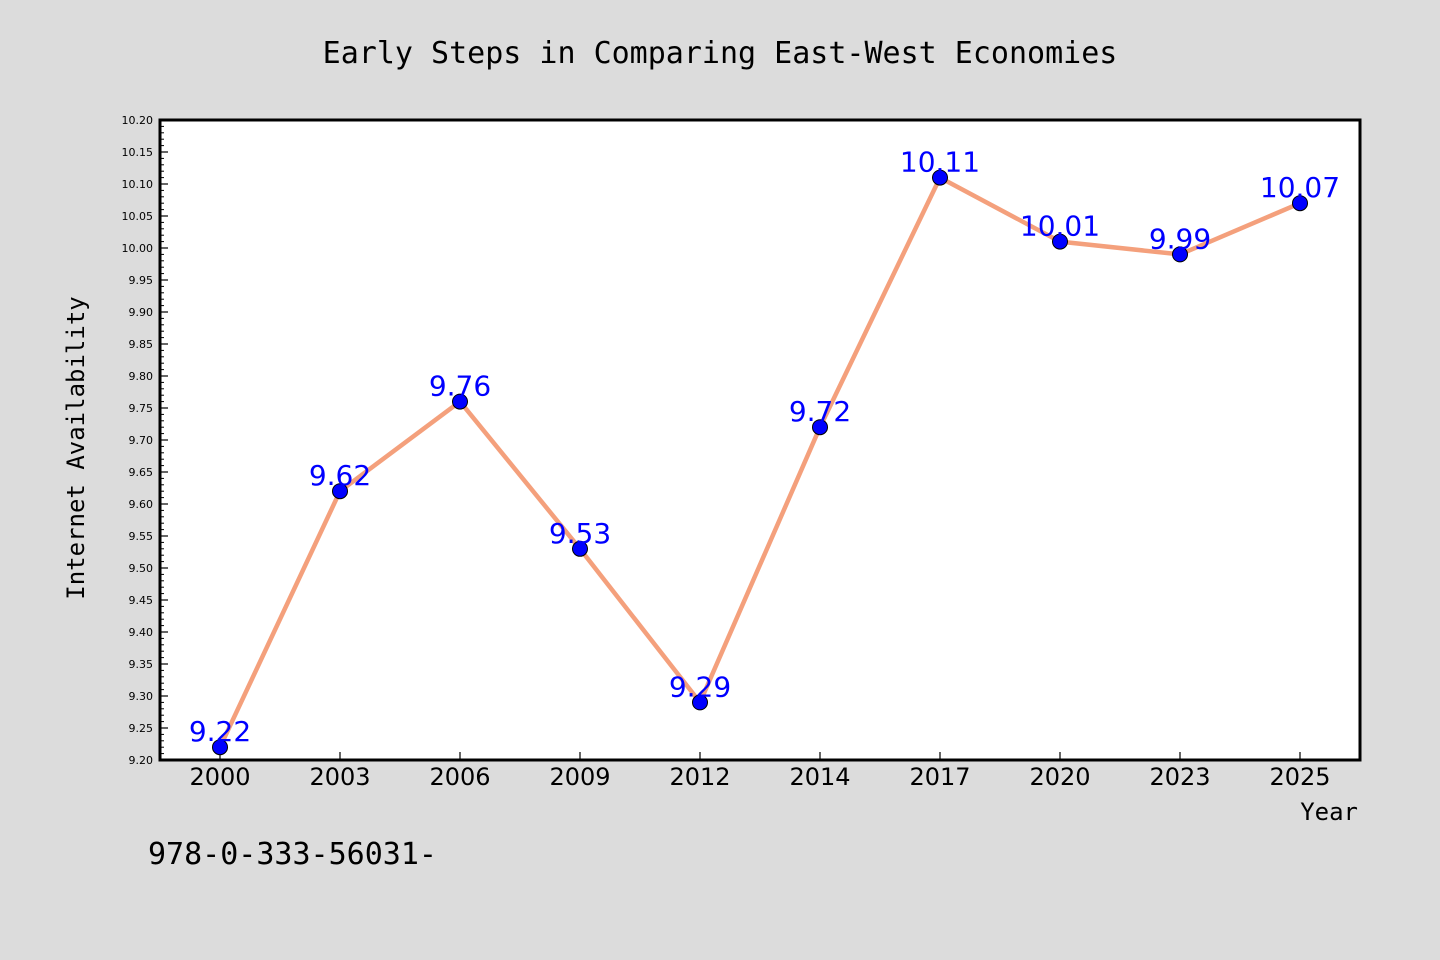  I want to click on y-tick-label: 10.00, so click(138, 248).